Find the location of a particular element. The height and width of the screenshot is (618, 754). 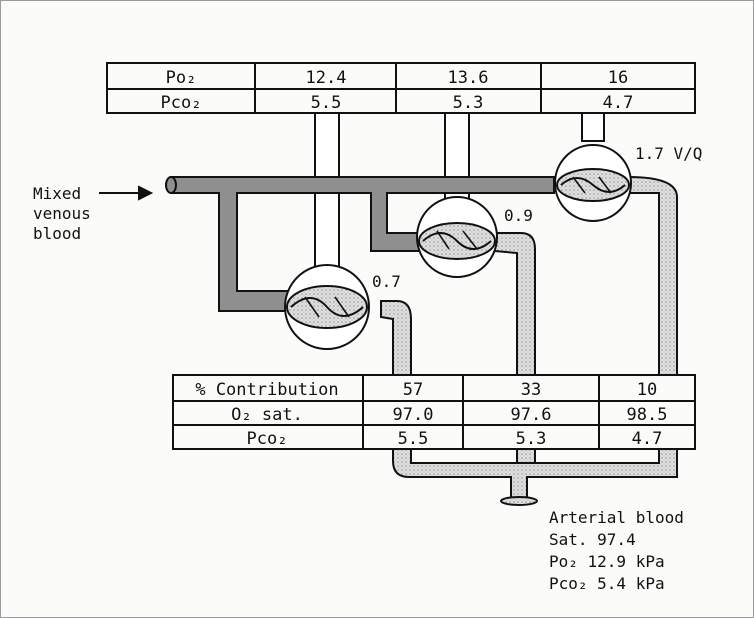

vq-label-unit-b: 0.9 is located at coordinates (518, 215).